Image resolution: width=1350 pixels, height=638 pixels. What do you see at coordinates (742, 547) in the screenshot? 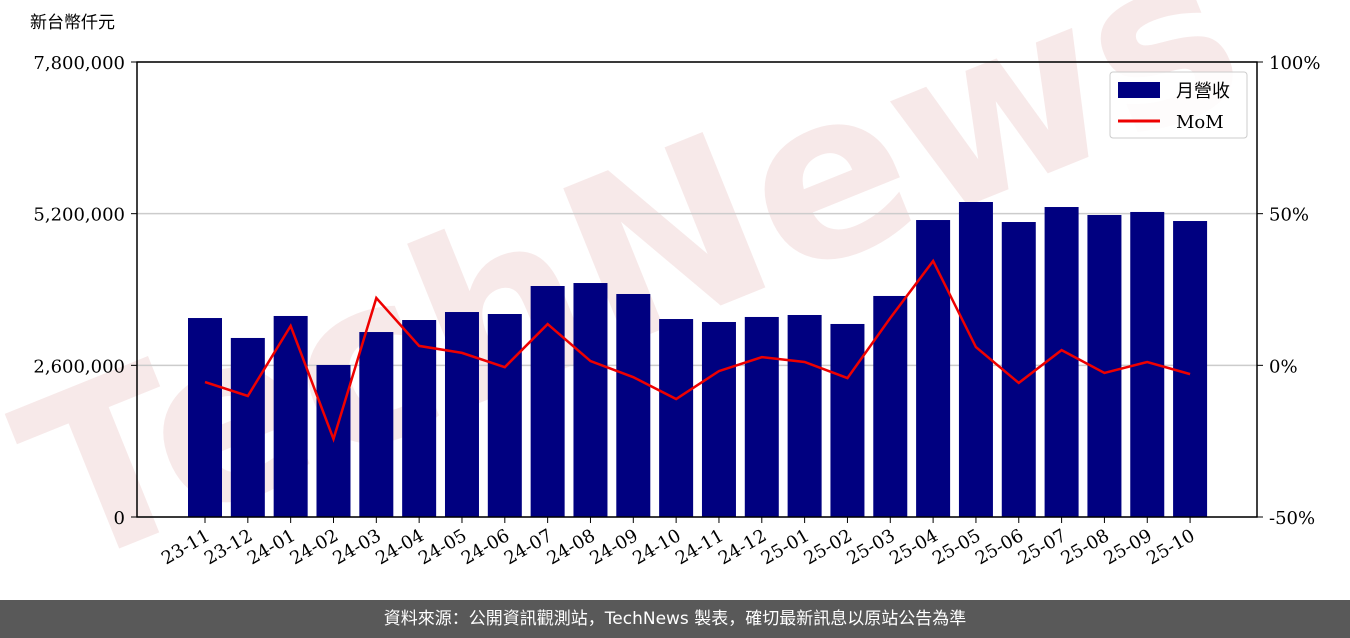
I see `x-tick-label: 24-12` at bounding box center [742, 547].